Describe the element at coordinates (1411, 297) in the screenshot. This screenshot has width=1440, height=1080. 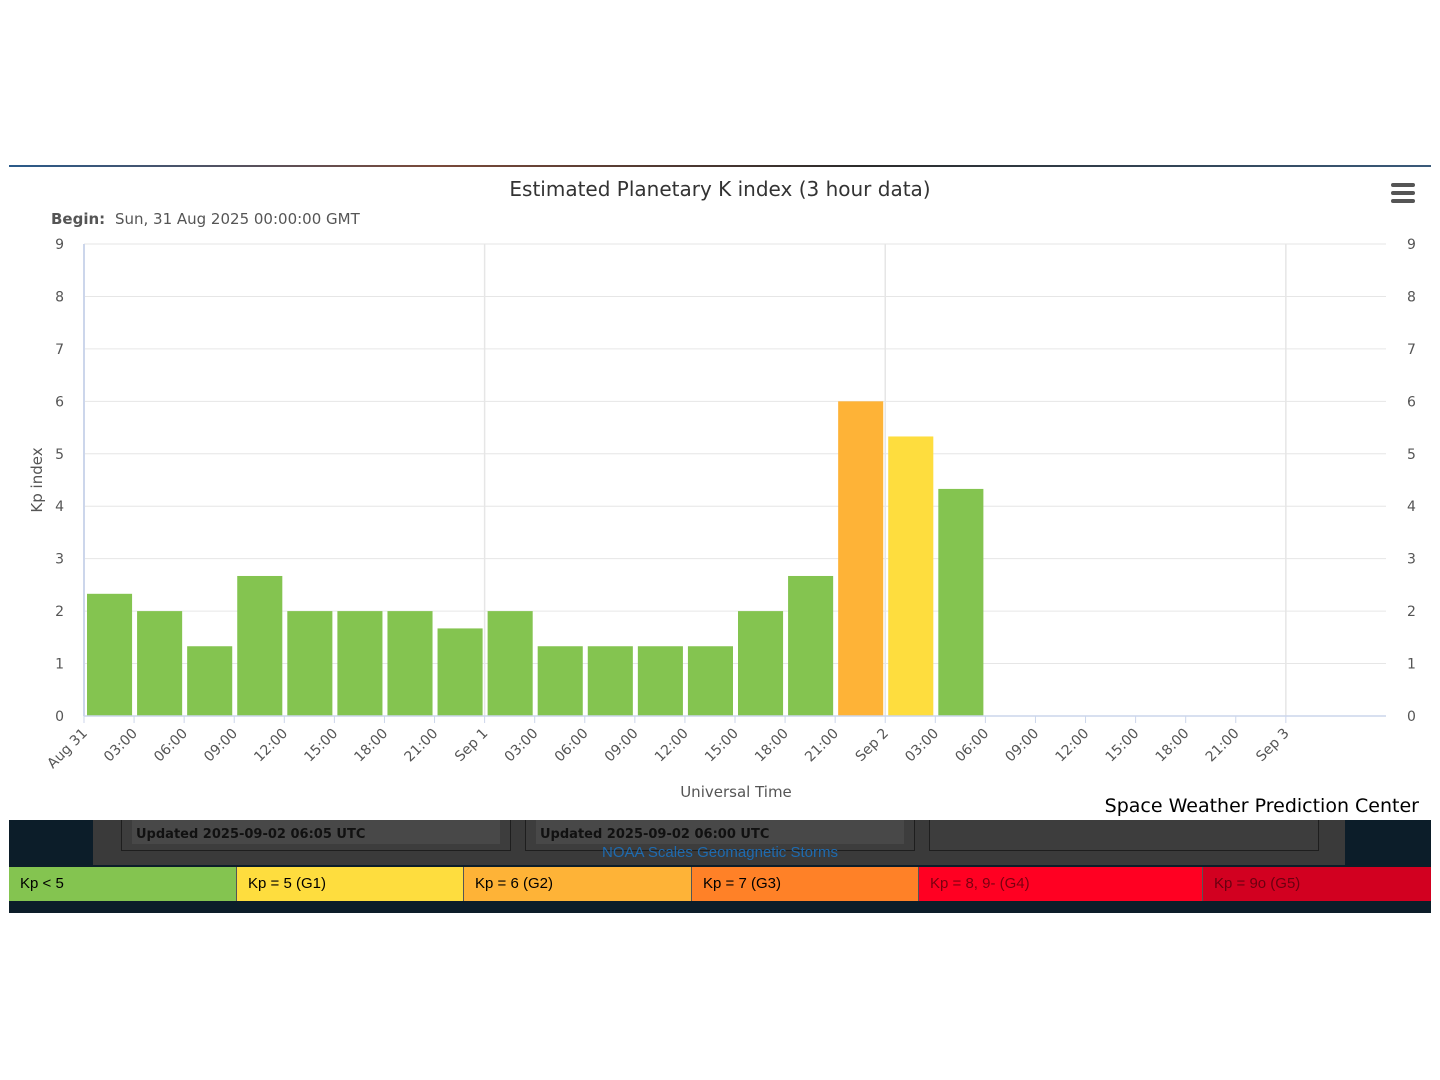
I see `y-tick-label-right: 8` at that location.